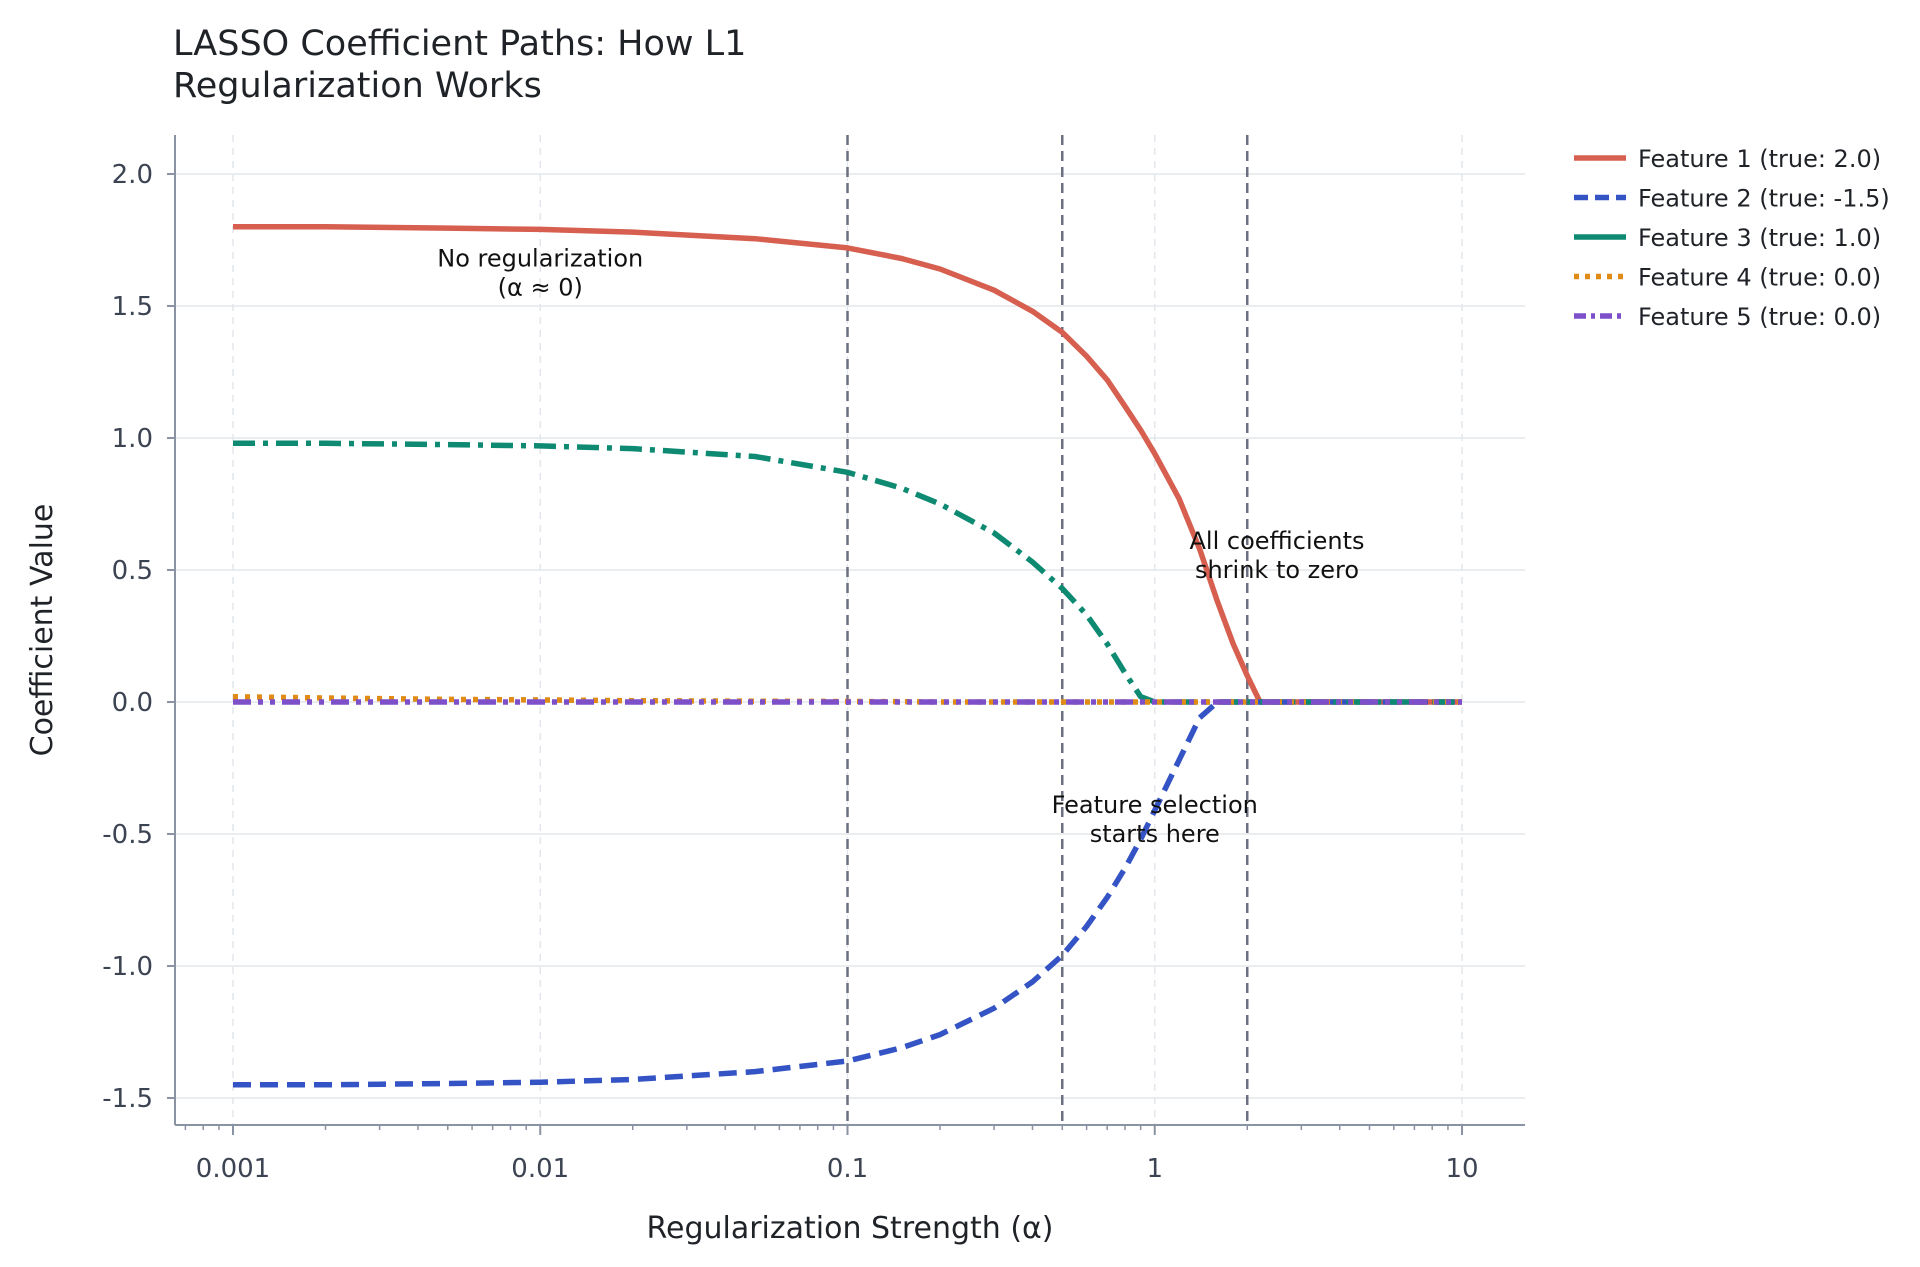  What do you see at coordinates (1764, 199) in the screenshot?
I see `legend-label-feature-2: Feature 2 (true: -1.5)` at bounding box center [1764, 199].